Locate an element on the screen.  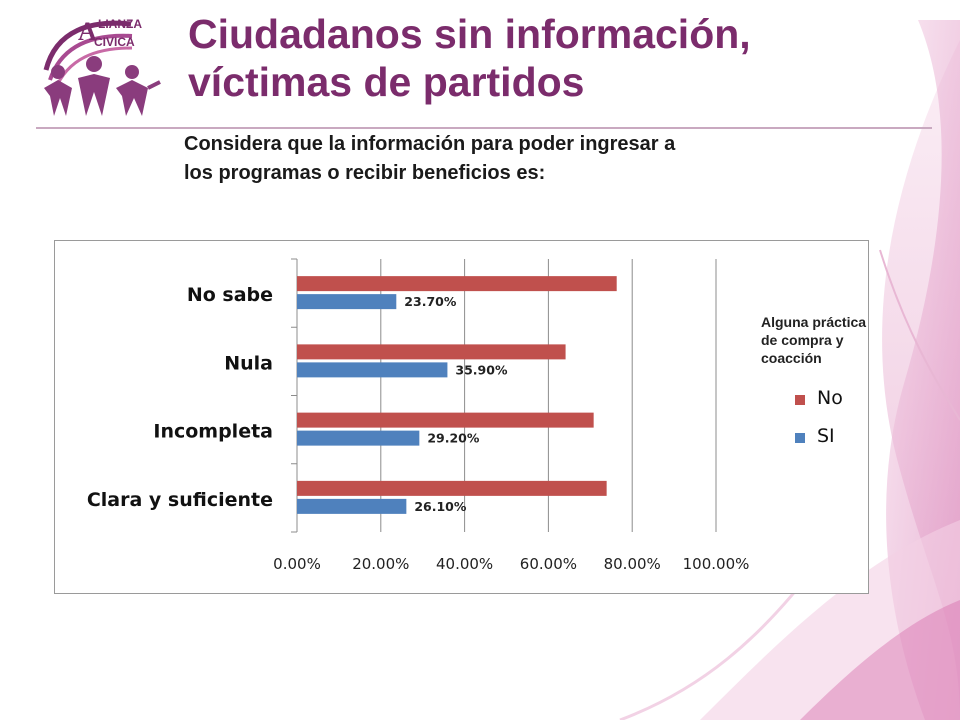
logo-text-top: LIANZA is located at coordinates (120, 24).